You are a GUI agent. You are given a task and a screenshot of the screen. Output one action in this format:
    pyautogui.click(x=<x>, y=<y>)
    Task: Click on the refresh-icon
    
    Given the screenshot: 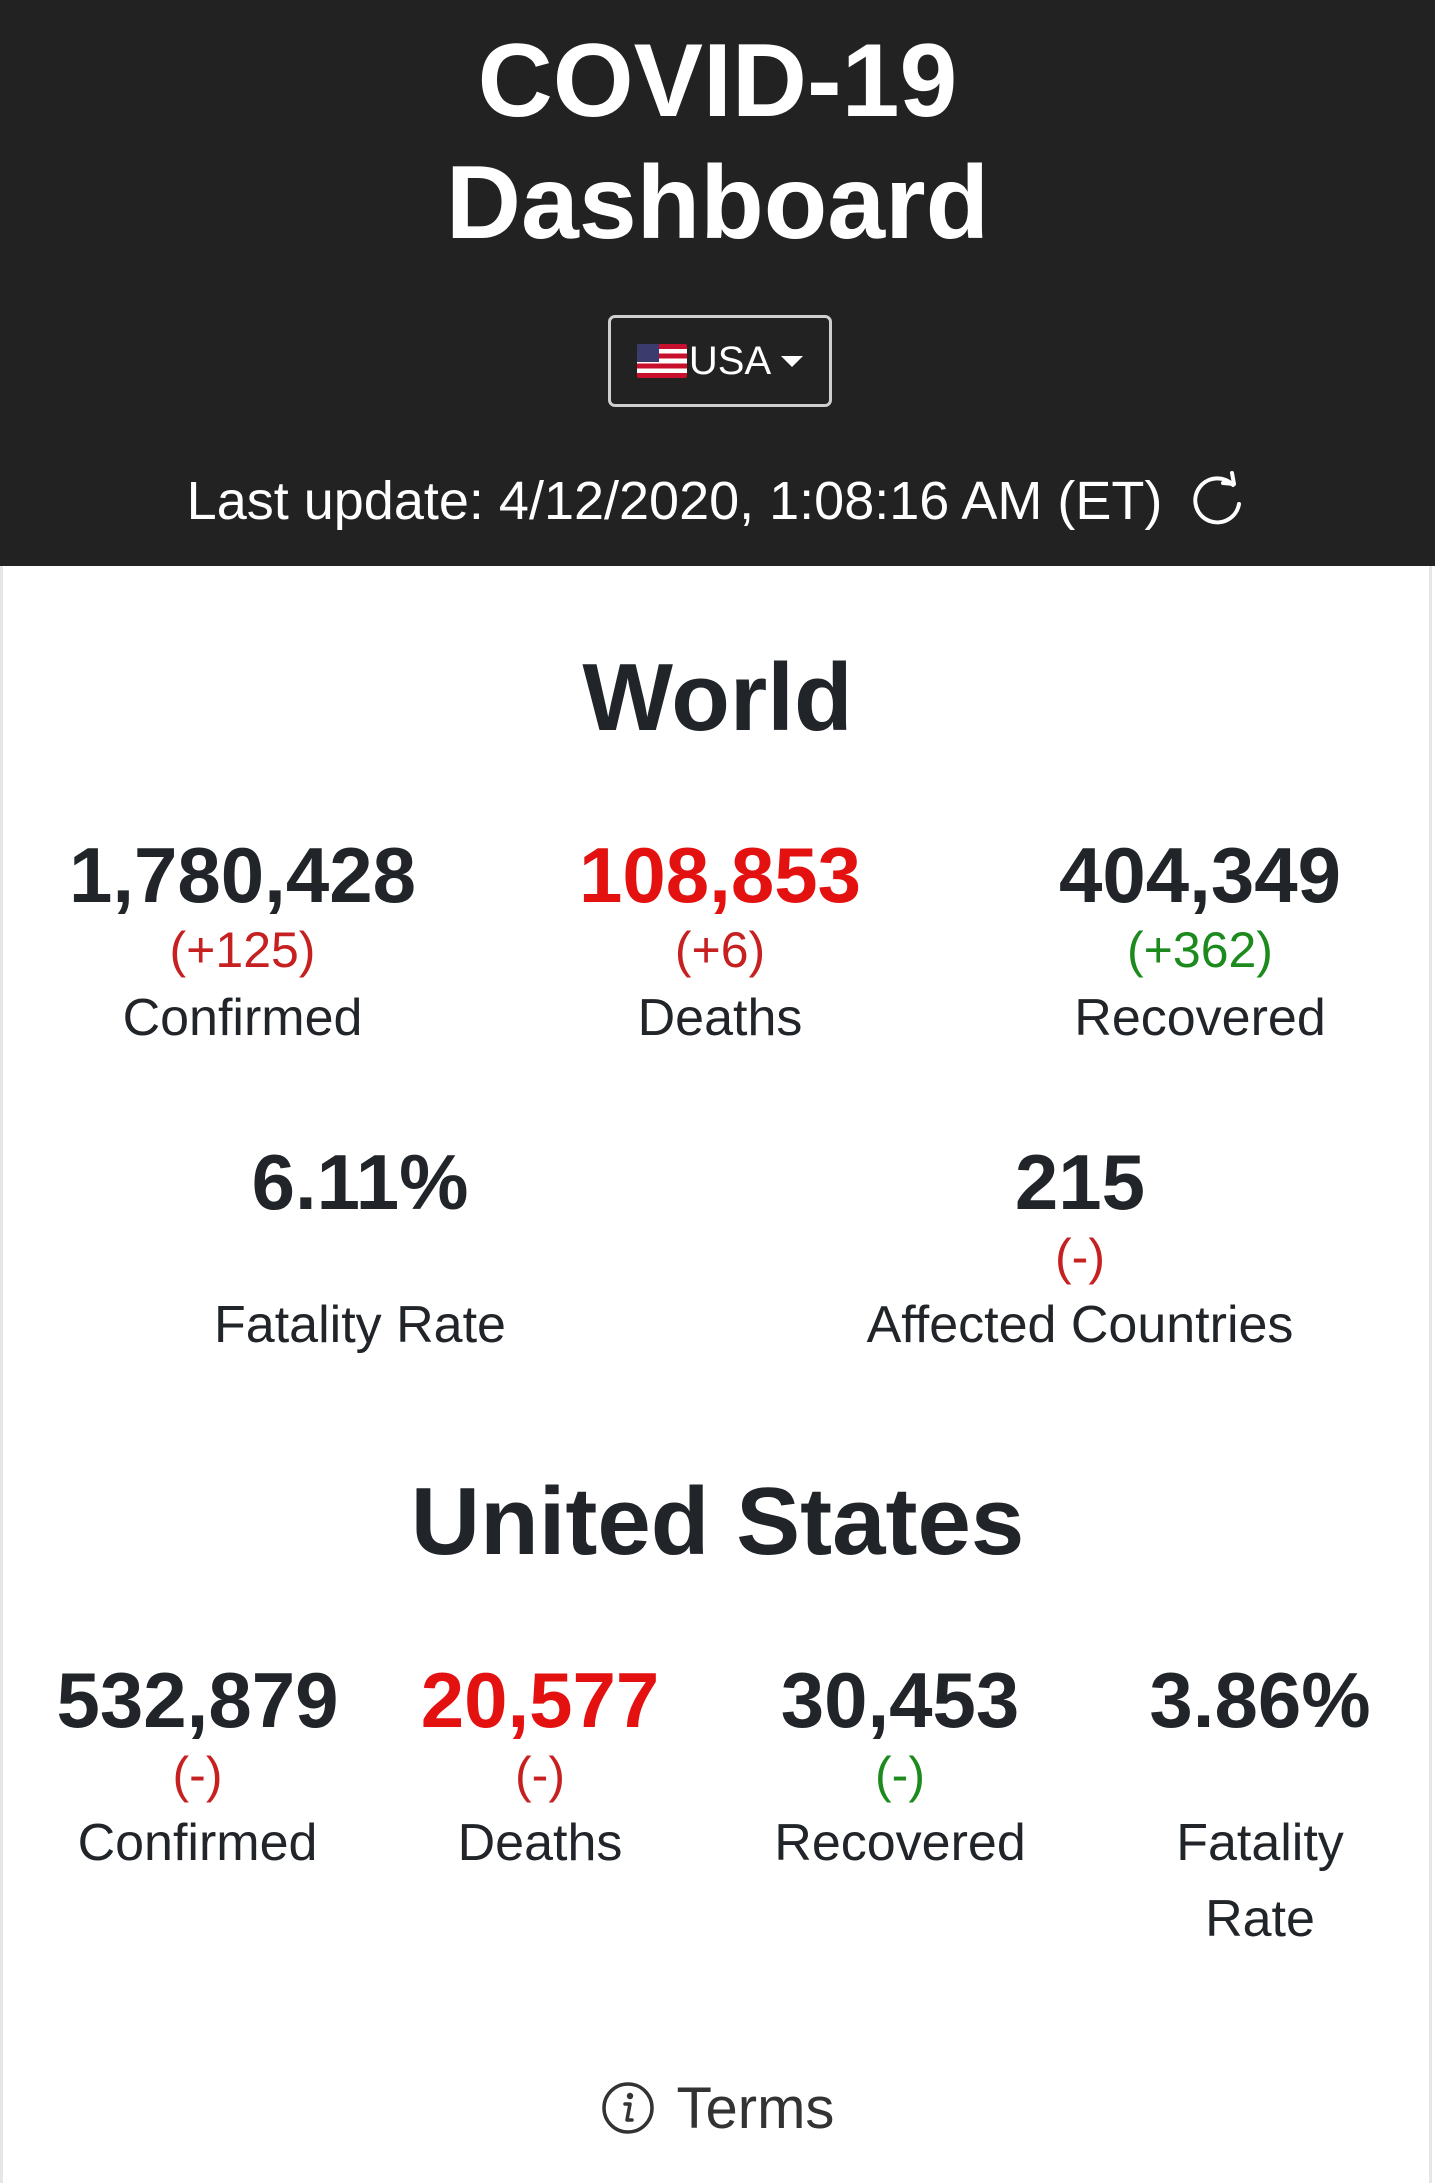 What is the action you would take?
    pyautogui.click(x=1217, y=501)
    